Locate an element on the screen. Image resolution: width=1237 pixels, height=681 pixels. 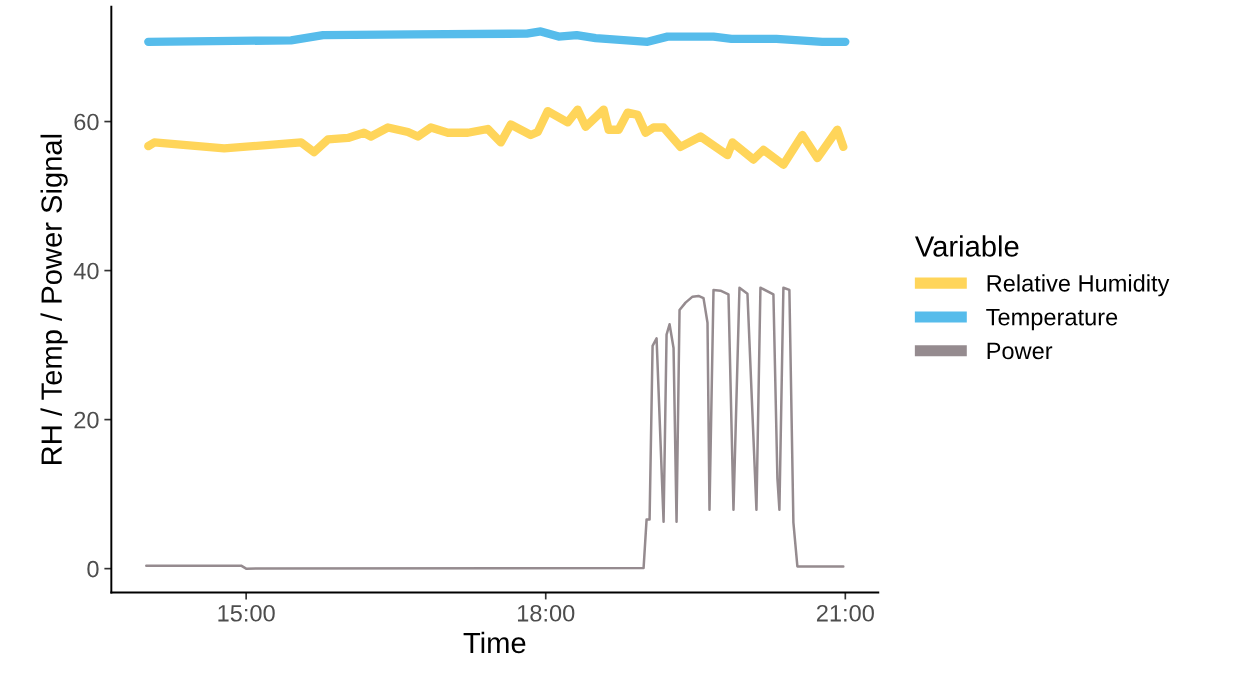
x-tick-label: 15:00 is located at coordinates (246, 613).